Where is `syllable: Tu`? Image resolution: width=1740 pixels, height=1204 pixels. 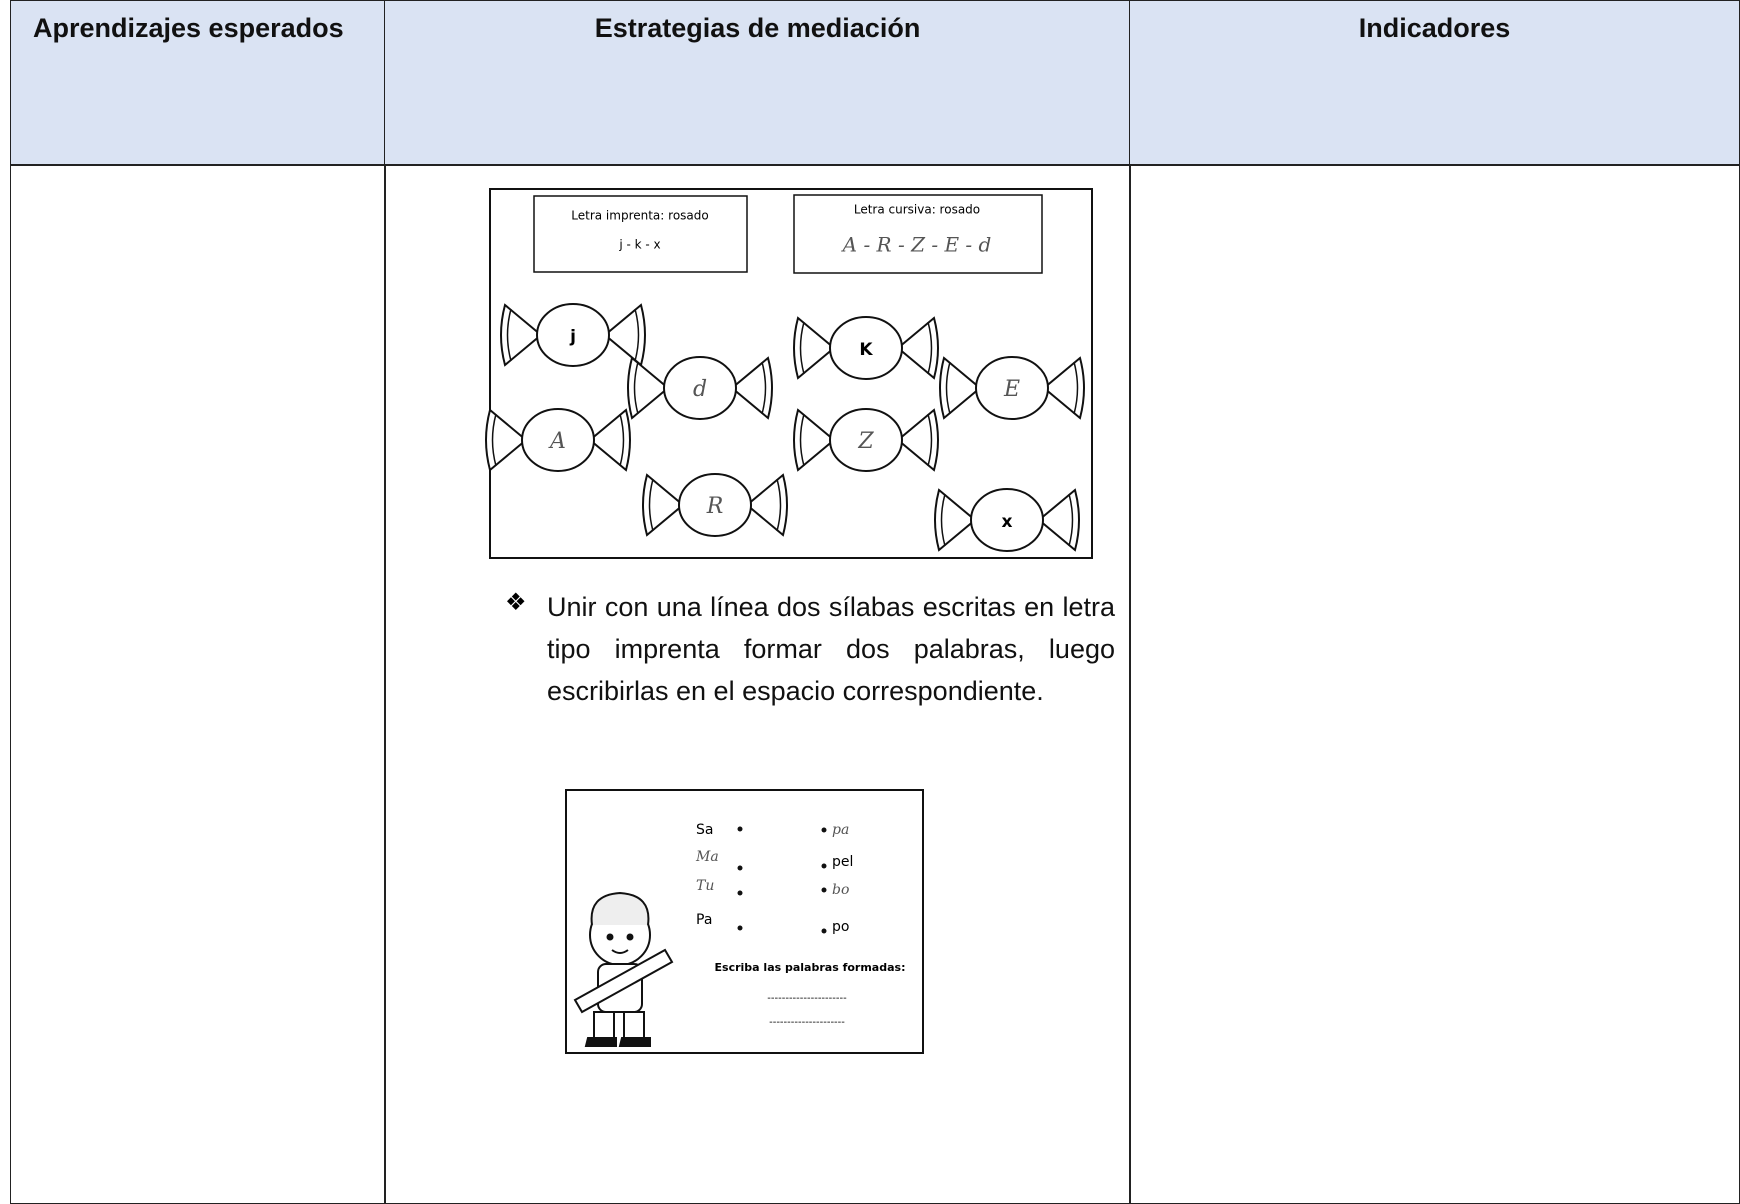
syllable: Tu is located at coordinates (705, 886).